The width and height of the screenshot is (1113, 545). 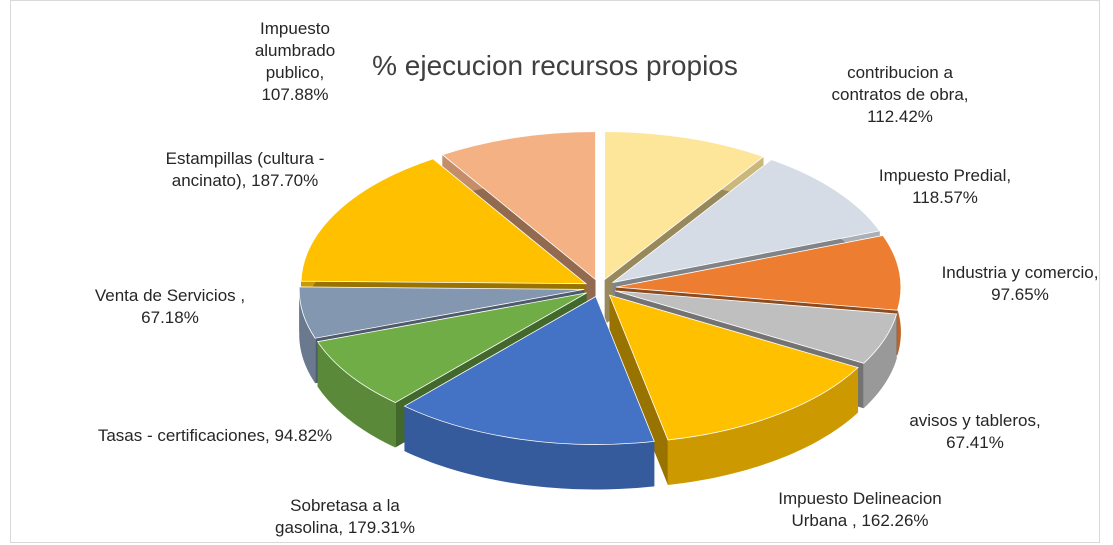 I want to click on value-label: 112.42%, so click(x=900, y=116).